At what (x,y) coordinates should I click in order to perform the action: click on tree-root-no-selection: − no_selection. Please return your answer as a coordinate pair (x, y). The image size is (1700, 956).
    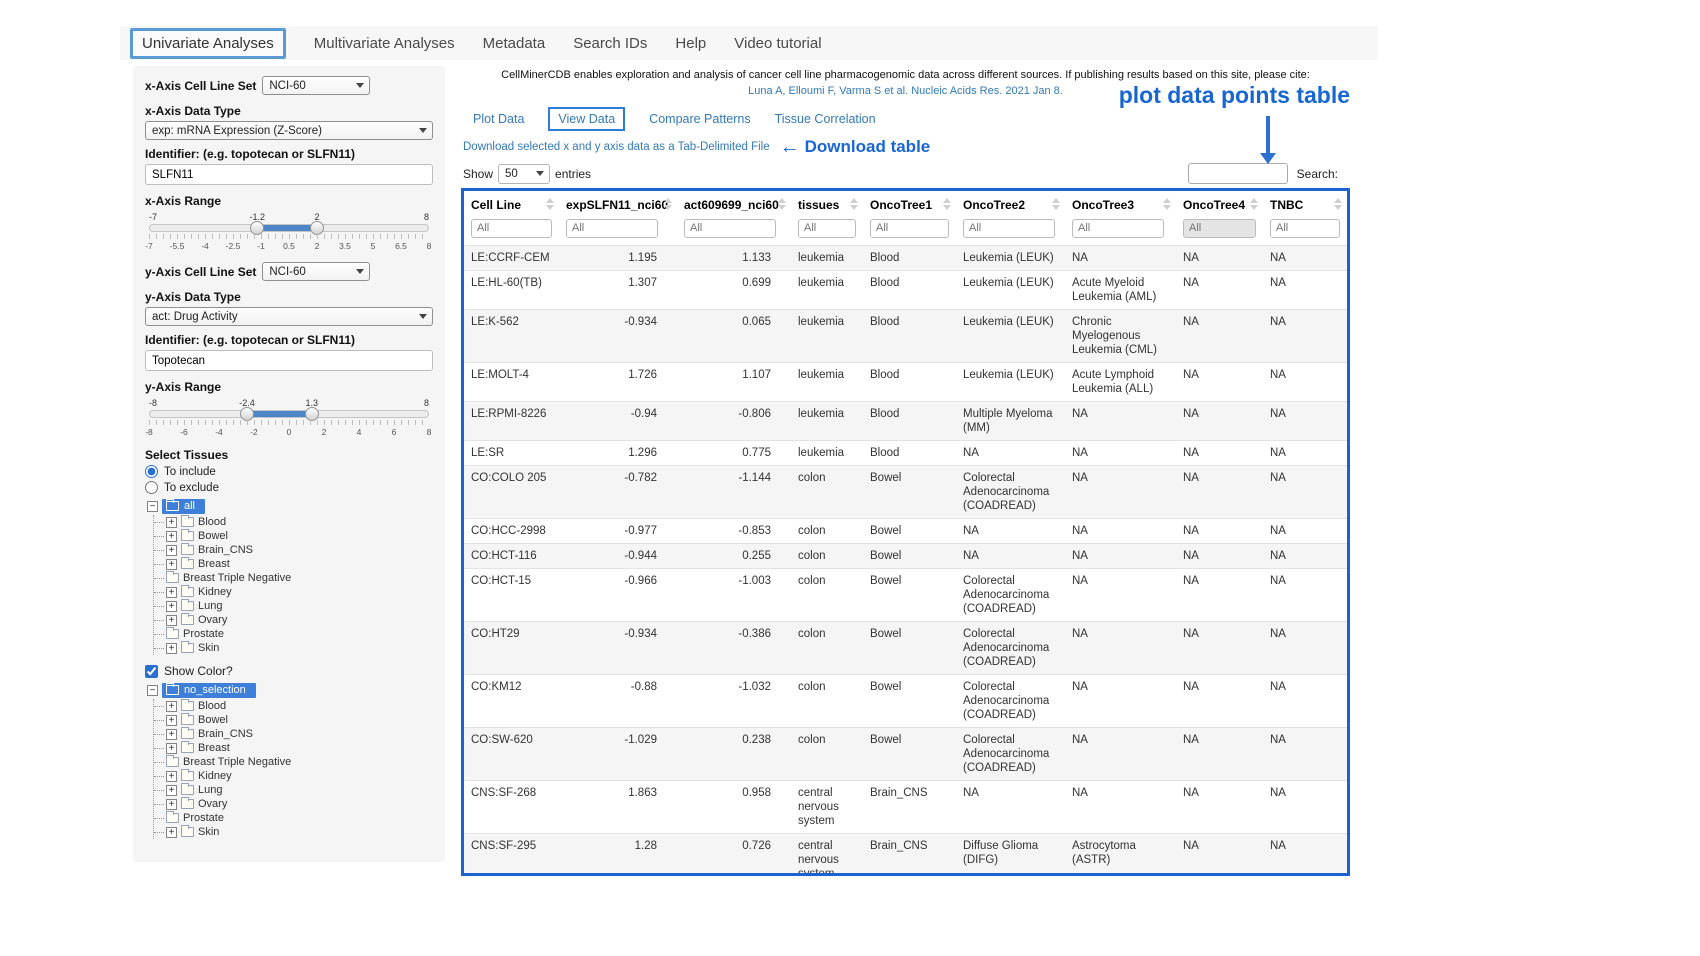
    Looking at the image, I should click on (290, 690).